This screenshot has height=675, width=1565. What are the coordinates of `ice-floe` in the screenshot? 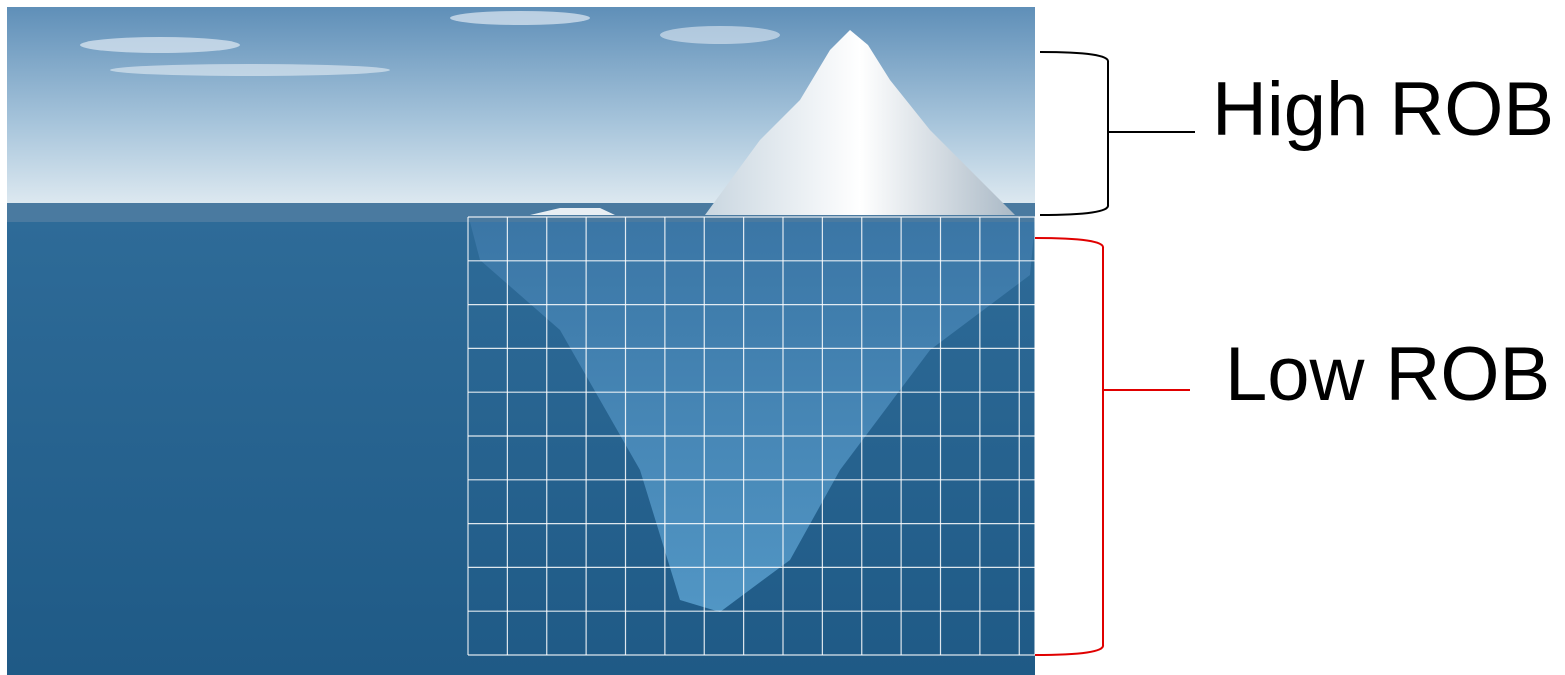 It's located at (572, 211).